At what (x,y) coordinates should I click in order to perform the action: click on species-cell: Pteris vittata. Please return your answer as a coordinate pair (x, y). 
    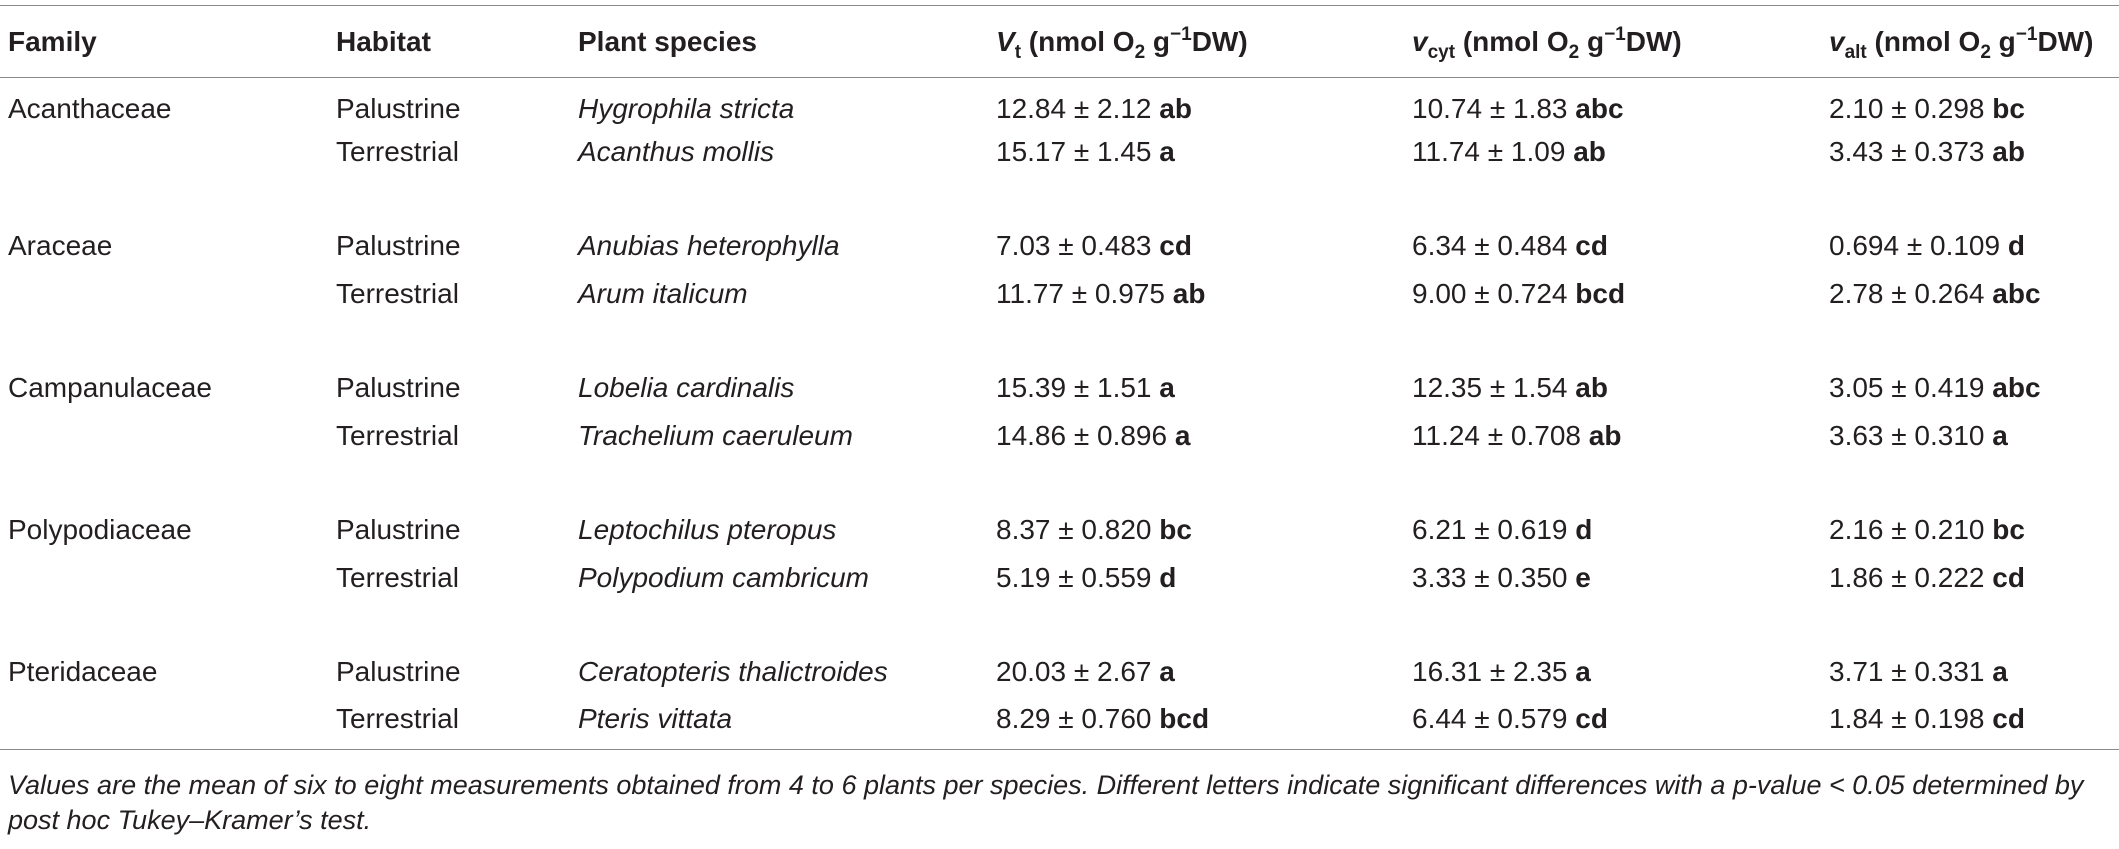
    Looking at the image, I should click on (655, 719).